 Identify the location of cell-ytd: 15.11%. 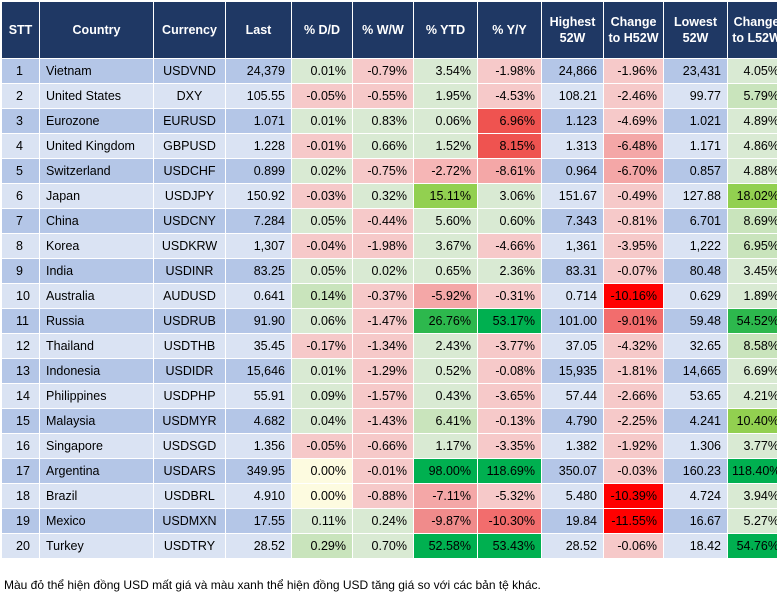
(445, 196).